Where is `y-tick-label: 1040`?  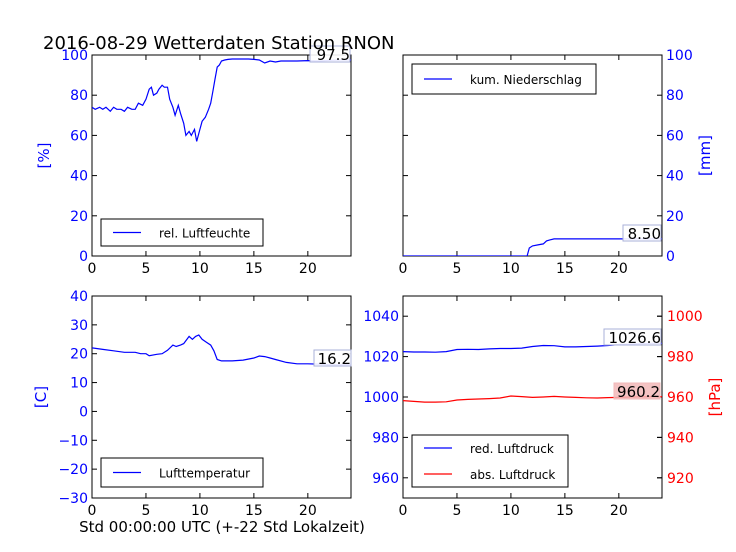 y-tick-label: 1040 is located at coordinates (381, 317).